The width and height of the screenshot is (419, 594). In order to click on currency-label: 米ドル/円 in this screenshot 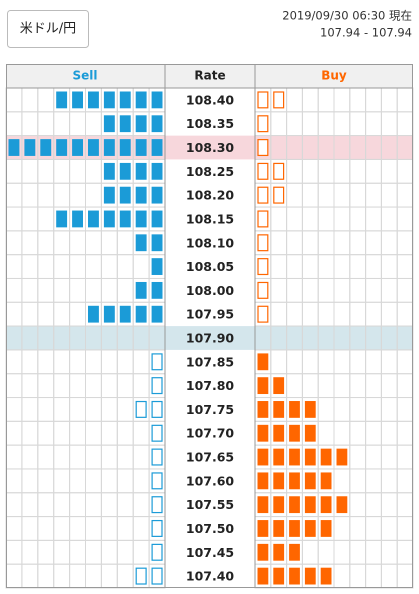, I will do `click(48, 29)`.